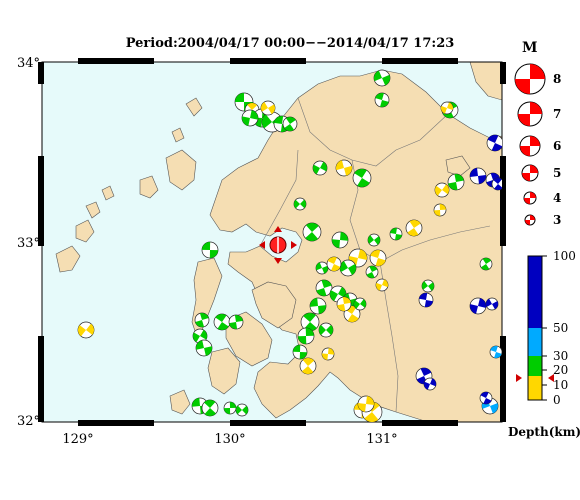  I want to click on mag-label-4: 4, so click(557, 198).